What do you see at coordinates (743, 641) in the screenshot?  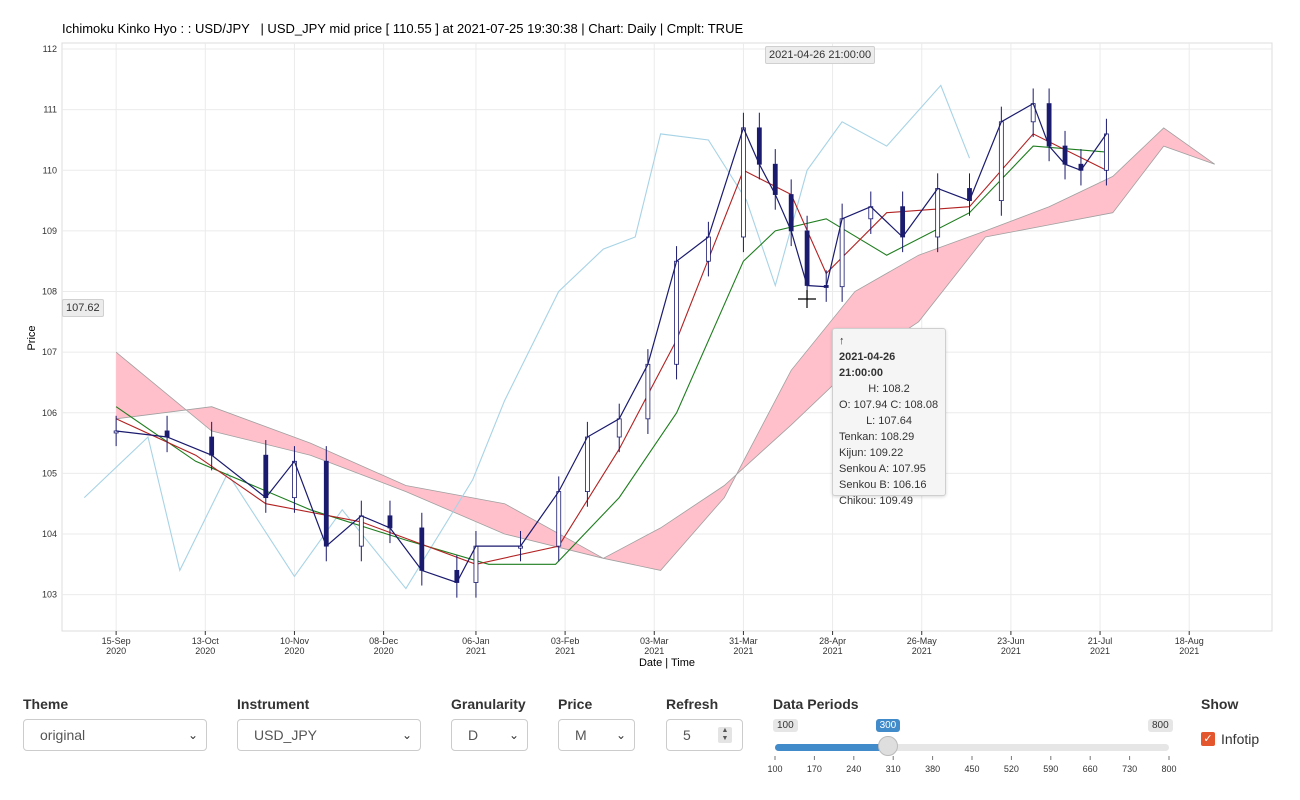 I see `x-tick-label: 31-Mar` at bounding box center [743, 641].